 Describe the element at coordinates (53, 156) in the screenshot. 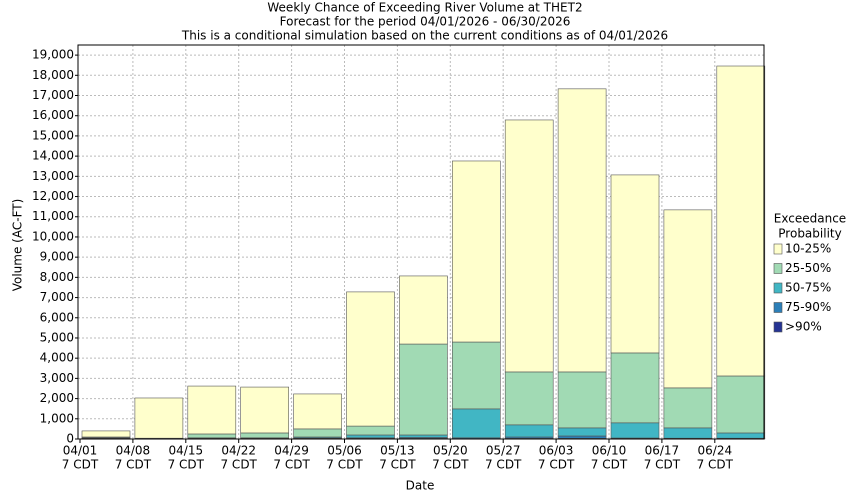

I see `y-tick-label: 14,000` at that location.